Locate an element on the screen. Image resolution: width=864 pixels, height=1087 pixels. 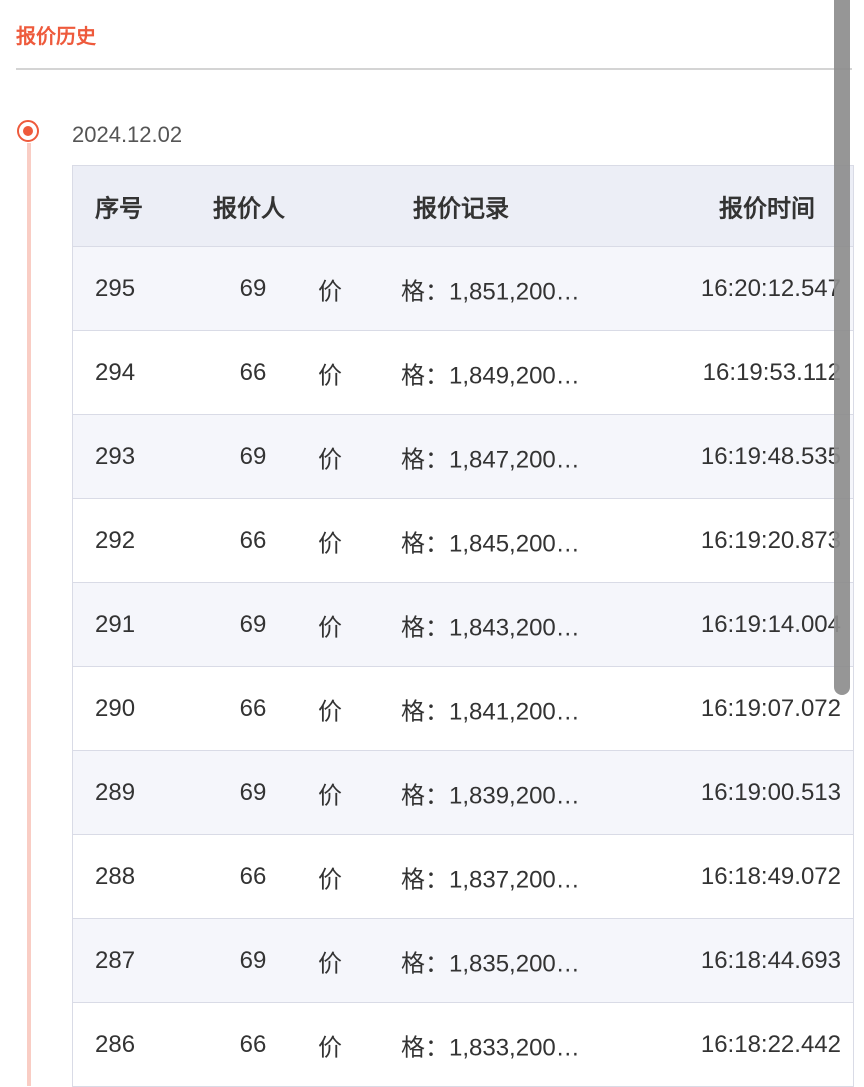
table-row: 291 69 价 格：1,843,200… 16:19:14.004 is located at coordinates (463, 625).